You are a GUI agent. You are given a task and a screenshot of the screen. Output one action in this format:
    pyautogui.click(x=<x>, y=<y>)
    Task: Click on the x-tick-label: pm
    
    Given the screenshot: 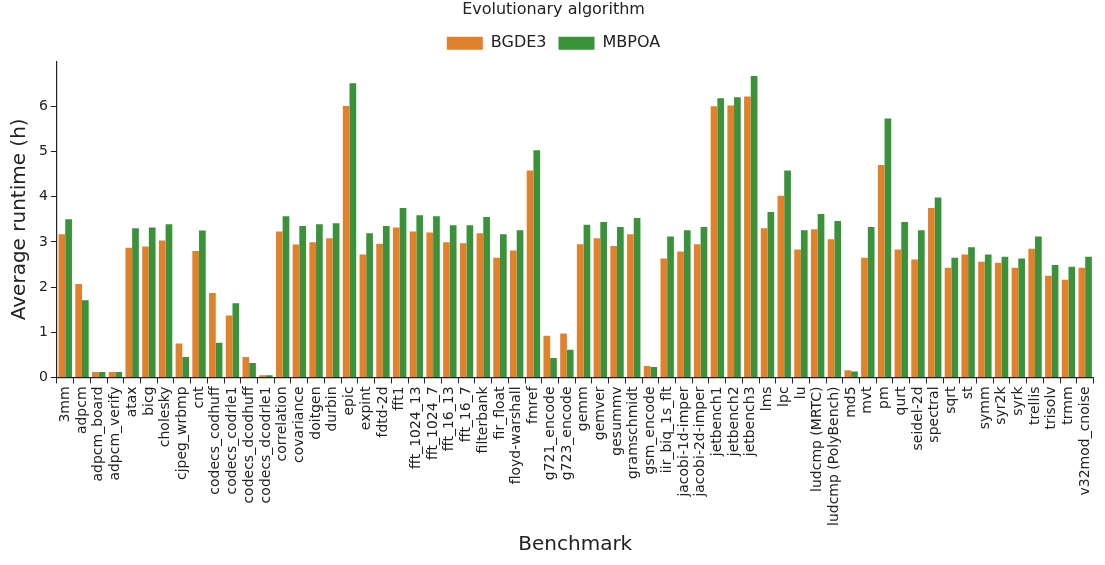 What is the action you would take?
    pyautogui.click(x=883, y=397)
    